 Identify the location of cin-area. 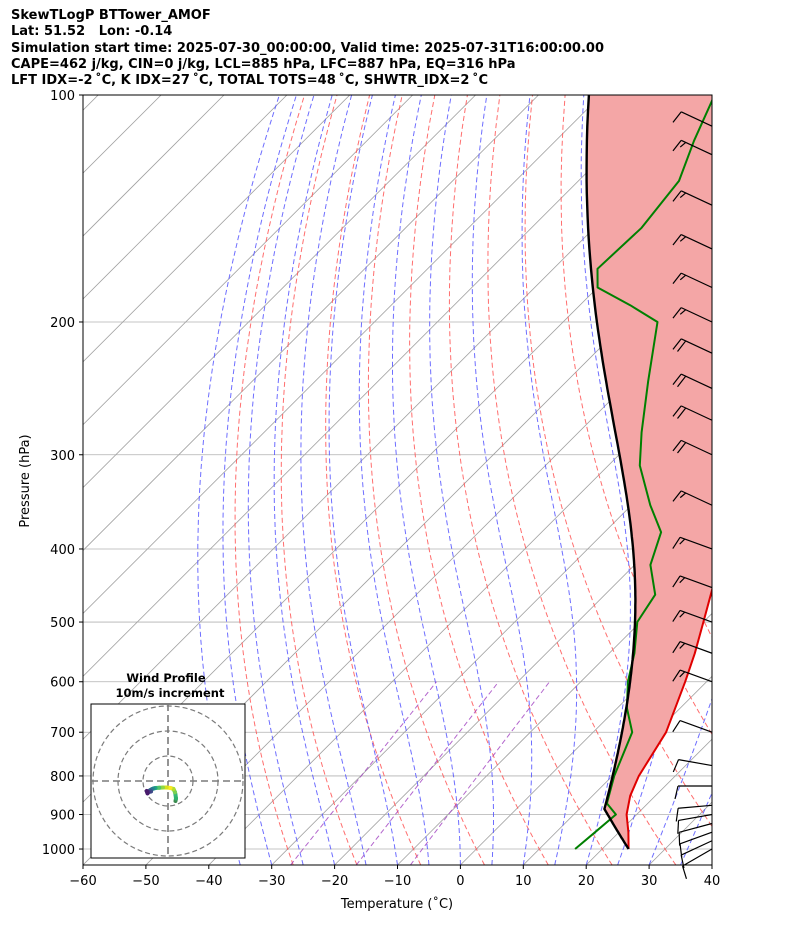
(649, 472).